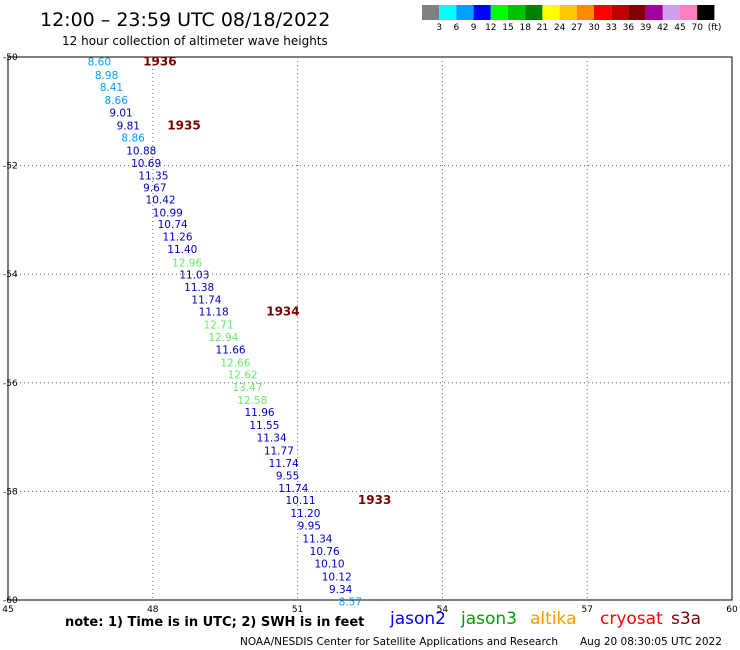 This screenshot has height=650, width=740. I want to click on satellite-legend: jason2 jason3 altika cryosat s3a, so click(545, 619).